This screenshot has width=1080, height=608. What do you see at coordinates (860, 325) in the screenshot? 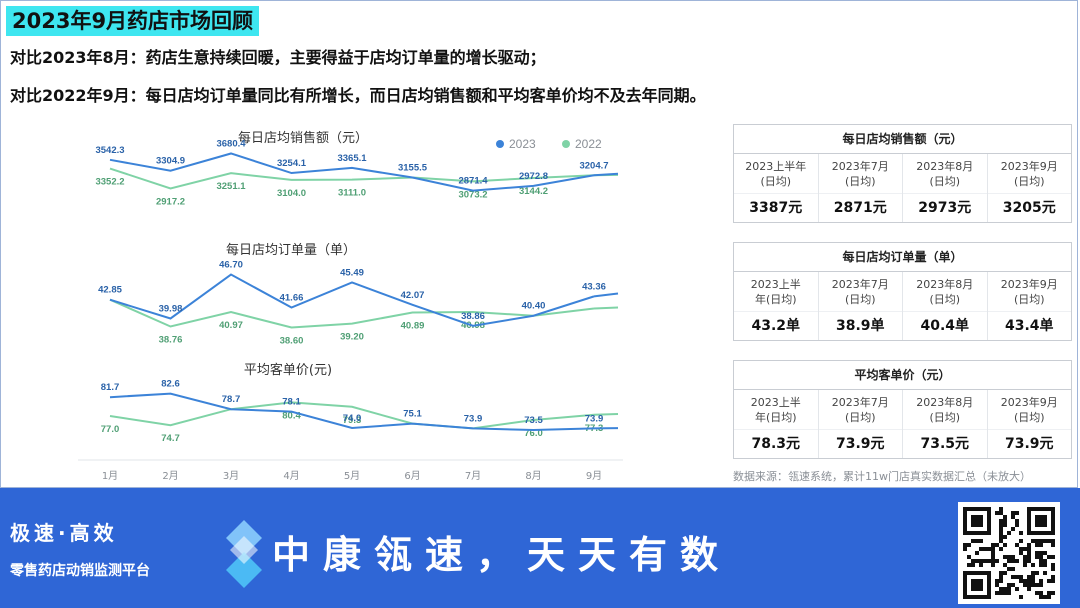
I see `col-value: 38.9单` at bounding box center [860, 325].